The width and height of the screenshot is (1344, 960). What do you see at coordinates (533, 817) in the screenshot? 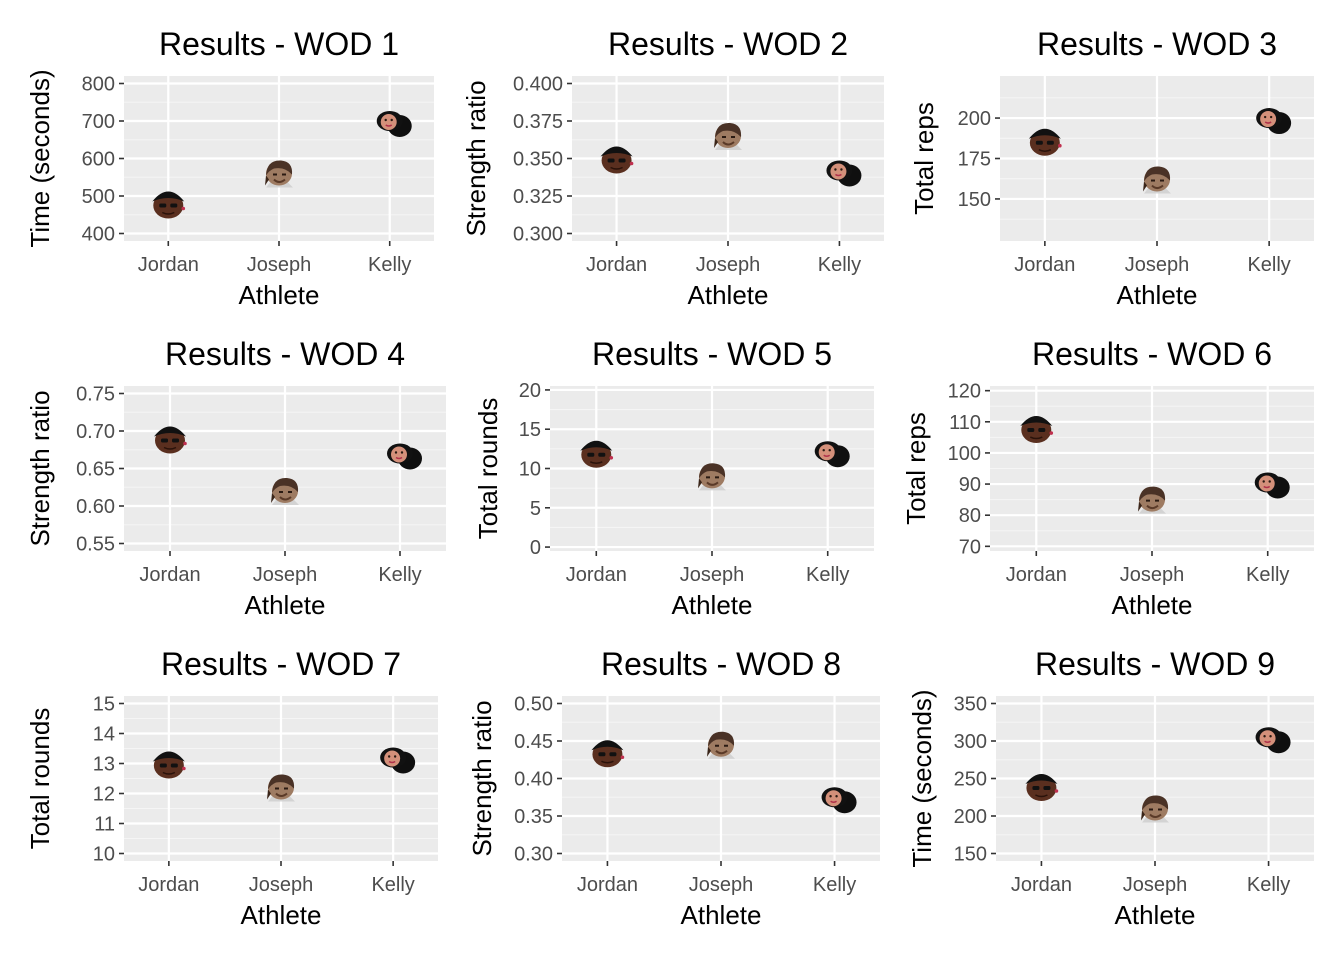
I see `y-tick-label: 0.35` at bounding box center [533, 817].